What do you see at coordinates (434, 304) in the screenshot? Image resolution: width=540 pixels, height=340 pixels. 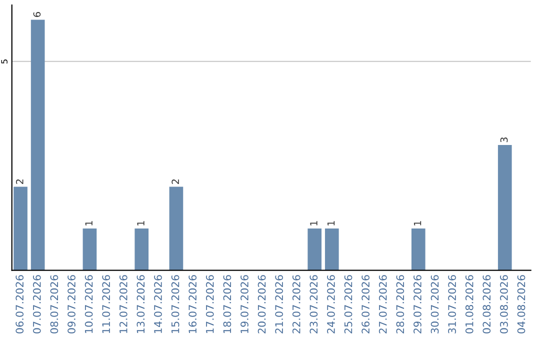 I see `x-tick-label: 30.07.2026` at bounding box center [434, 304].